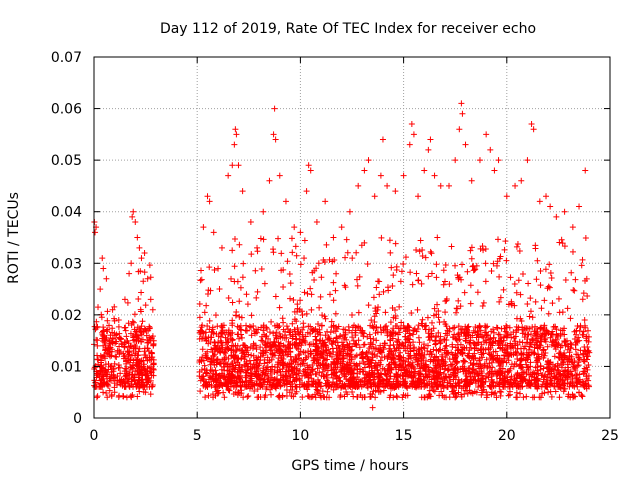  What do you see at coordinates (77, 419) in the screenshot?
I see `y-tick-label: 0` at bounding box center [77, 419].